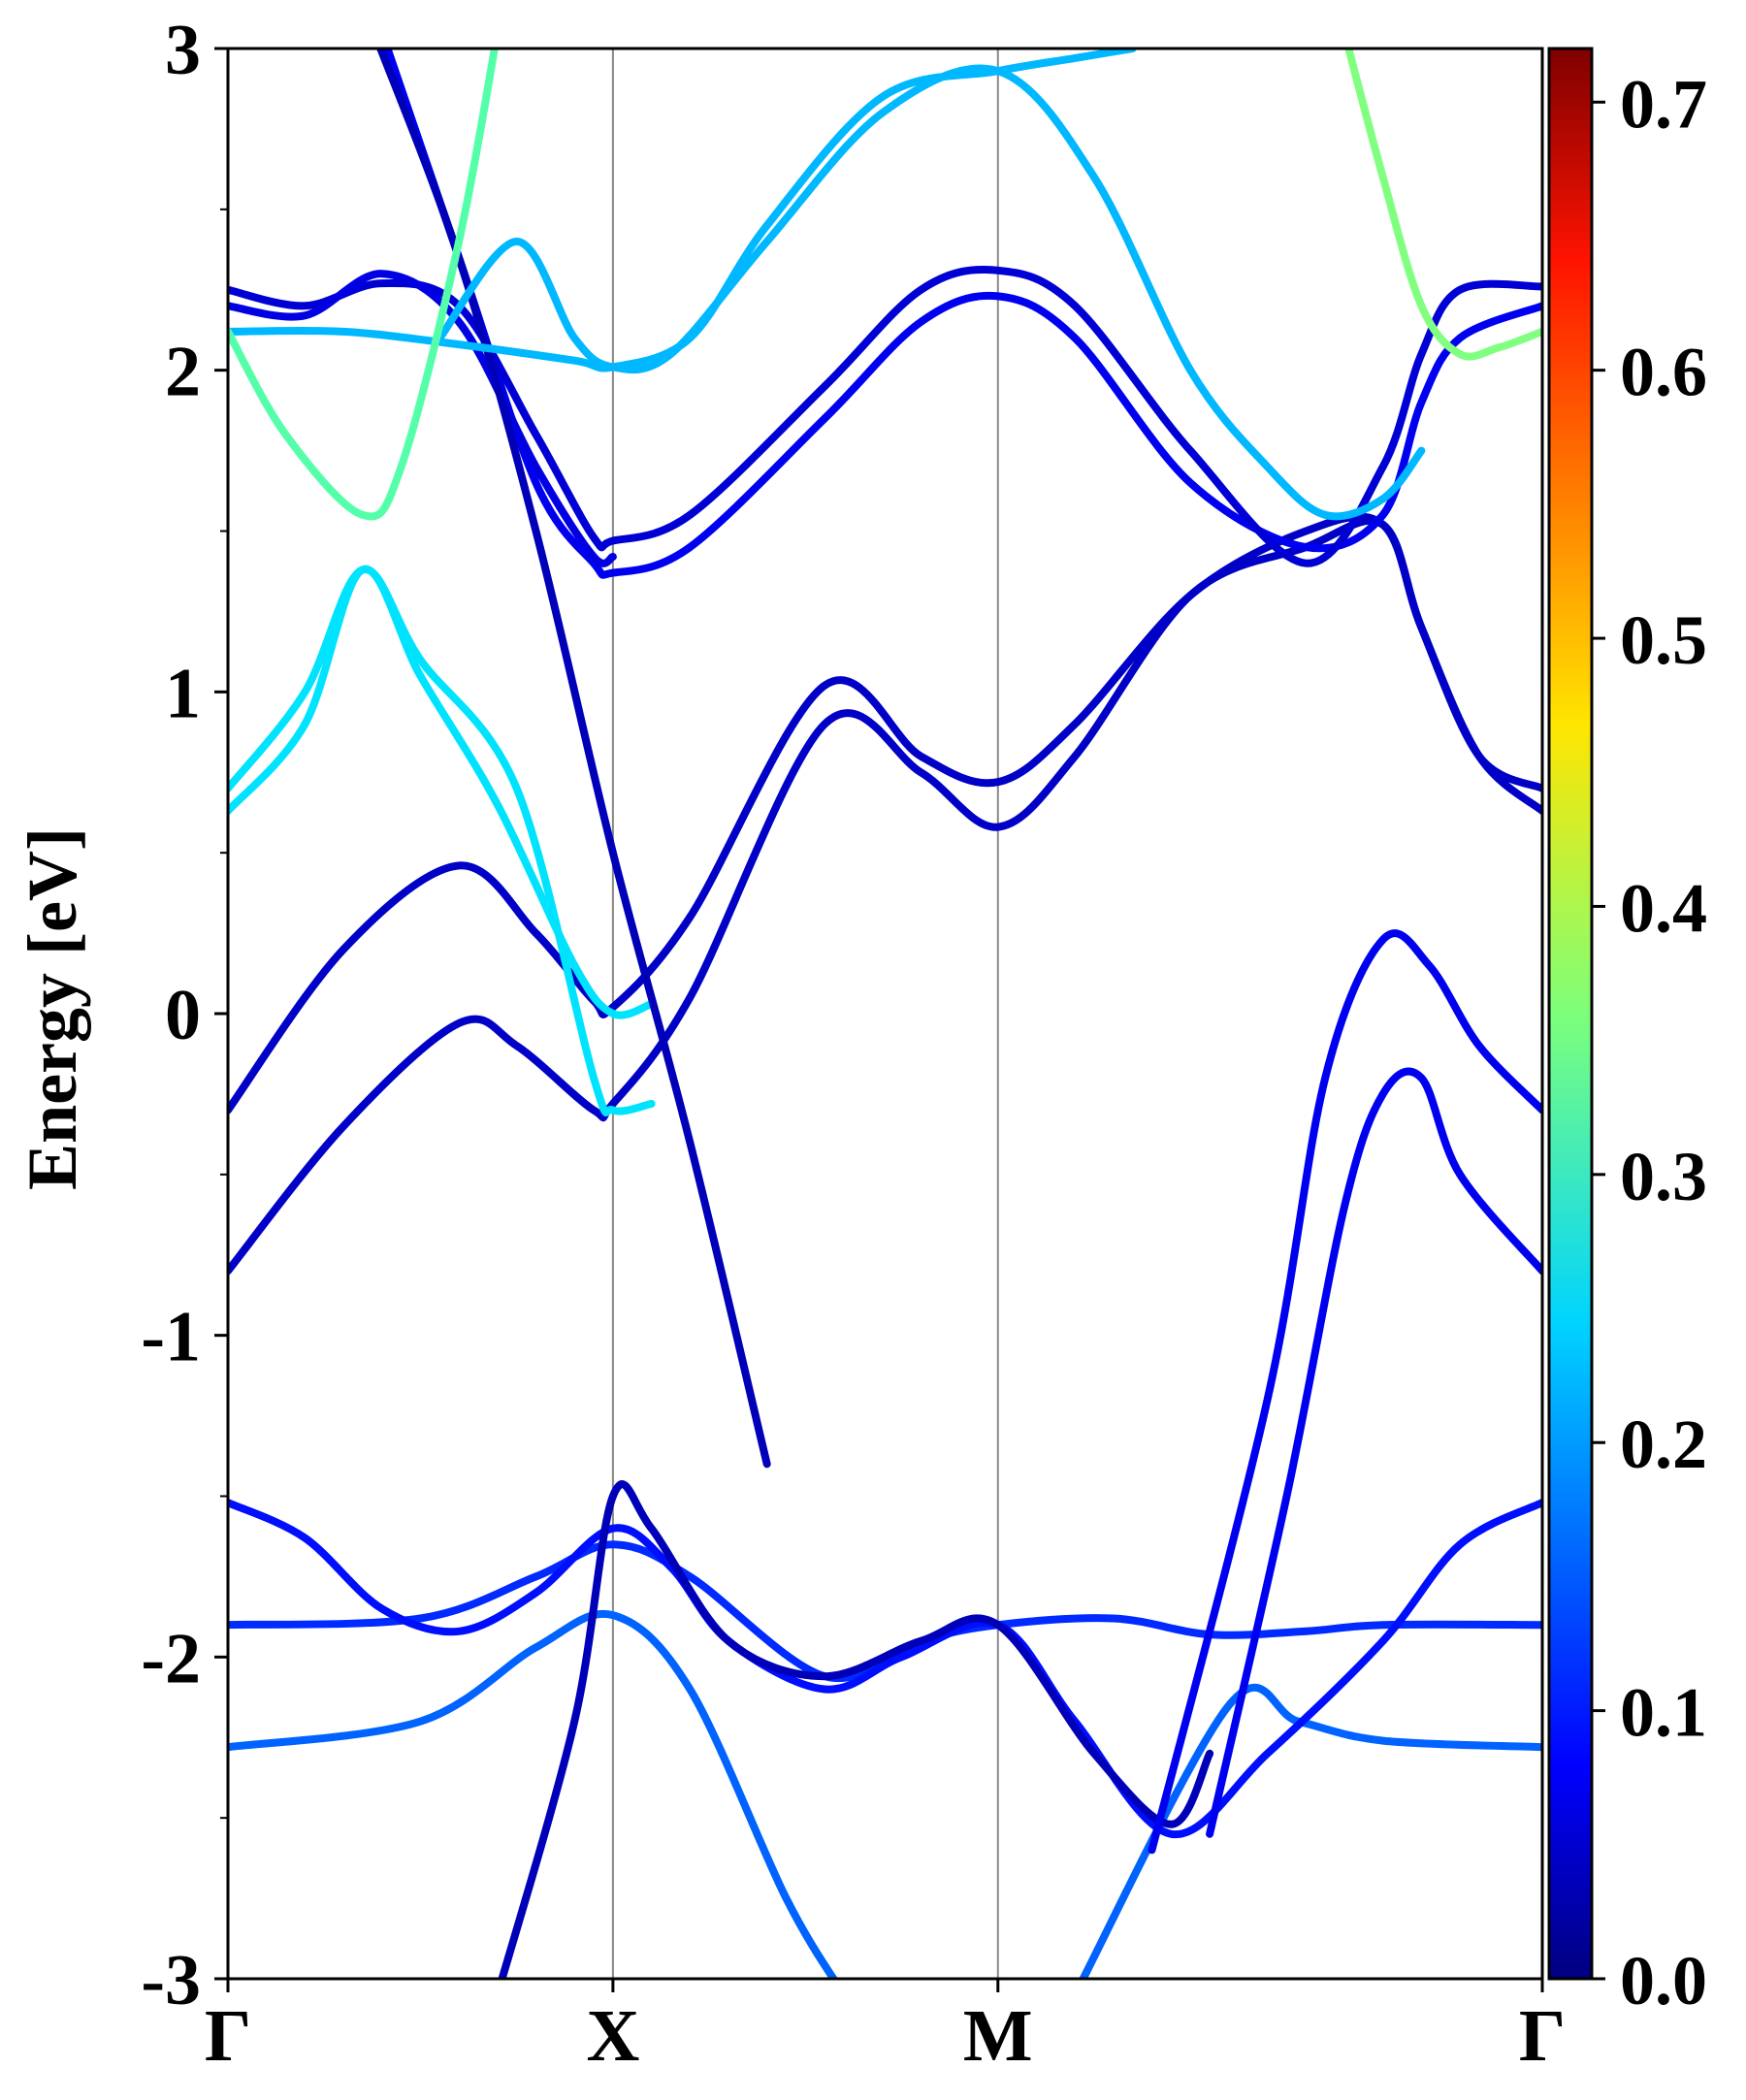 The image size is (1746, 2100). Describe the element at coordinates (1663, 1176) in the screenshot. I see `colorbar-tick-label: 0.3` at that location.